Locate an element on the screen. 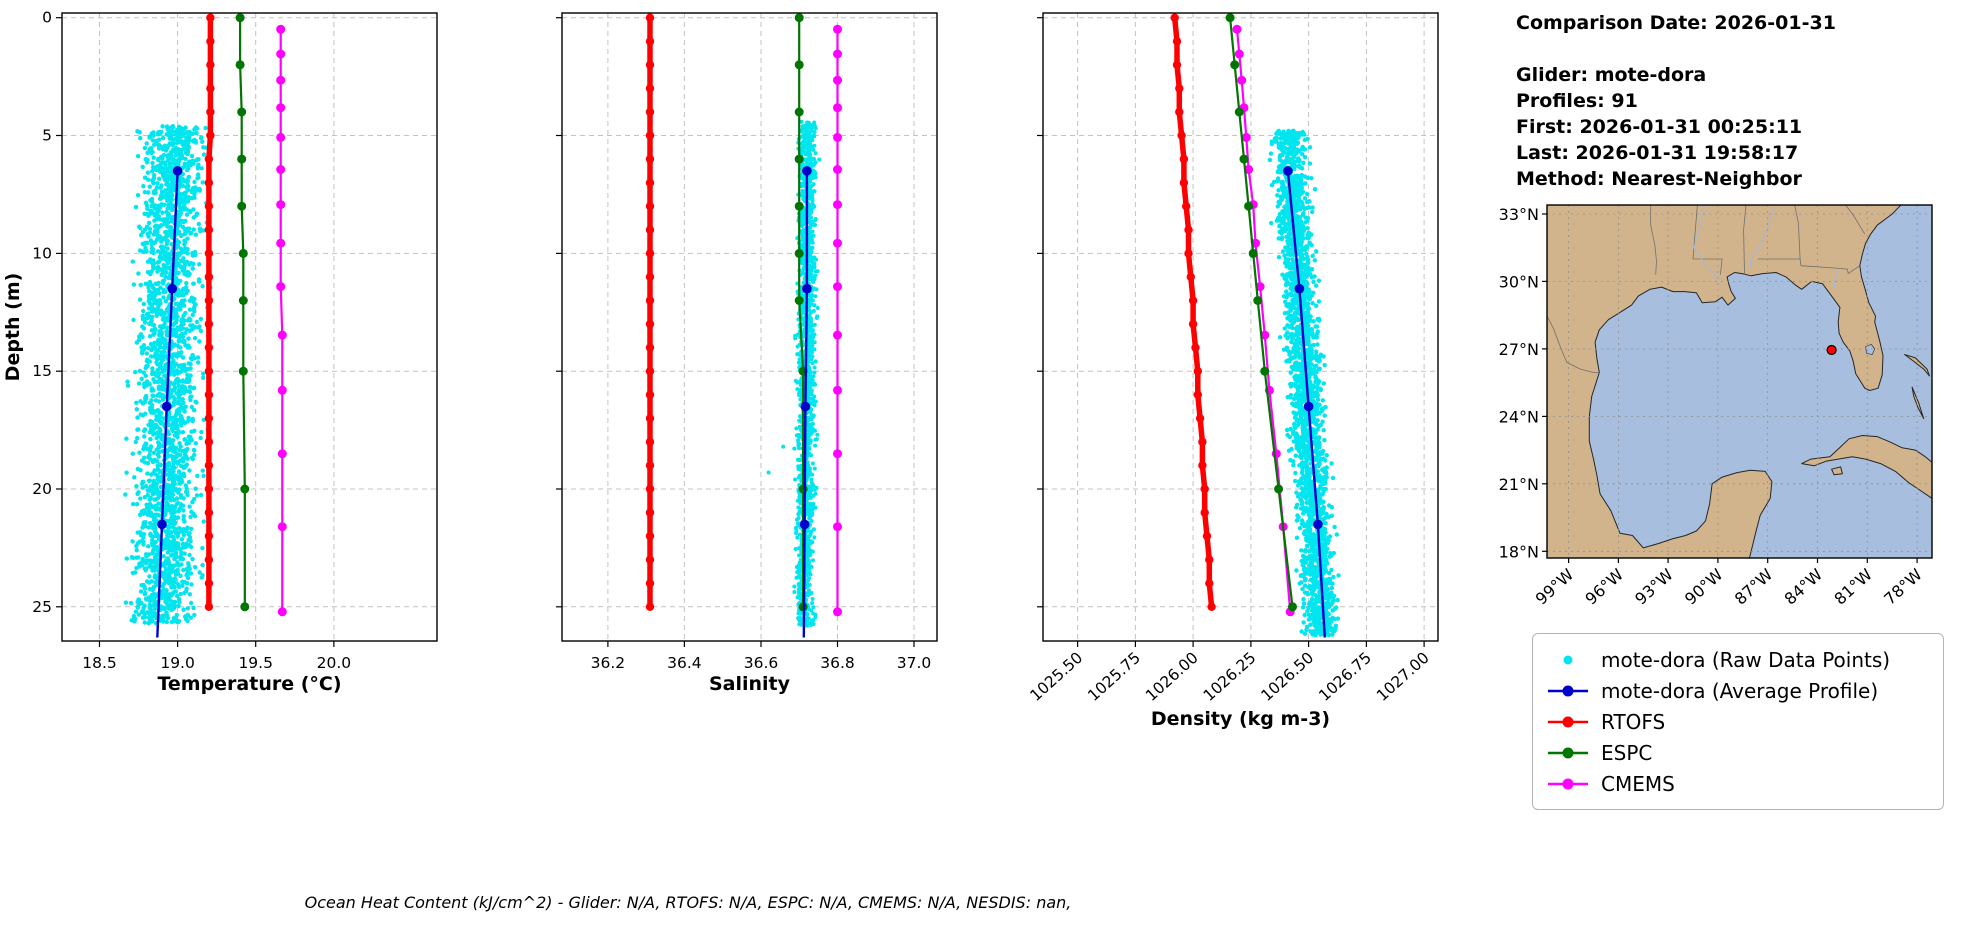 This screenshot has width=1982, height=934. ticks is located at coordinates (195, 332).